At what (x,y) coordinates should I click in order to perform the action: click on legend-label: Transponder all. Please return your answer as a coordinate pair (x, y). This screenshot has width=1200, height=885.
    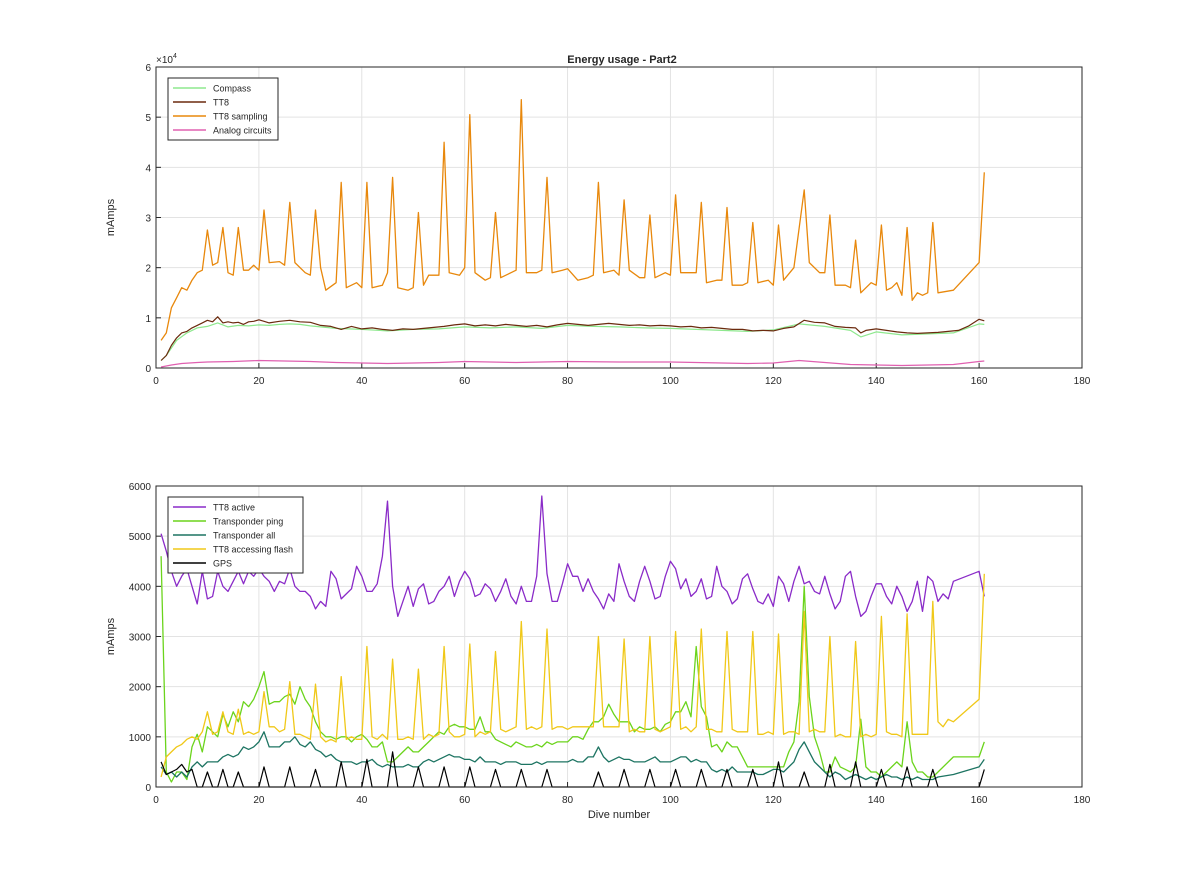
    Looking at the image, I should click on (244, 536).